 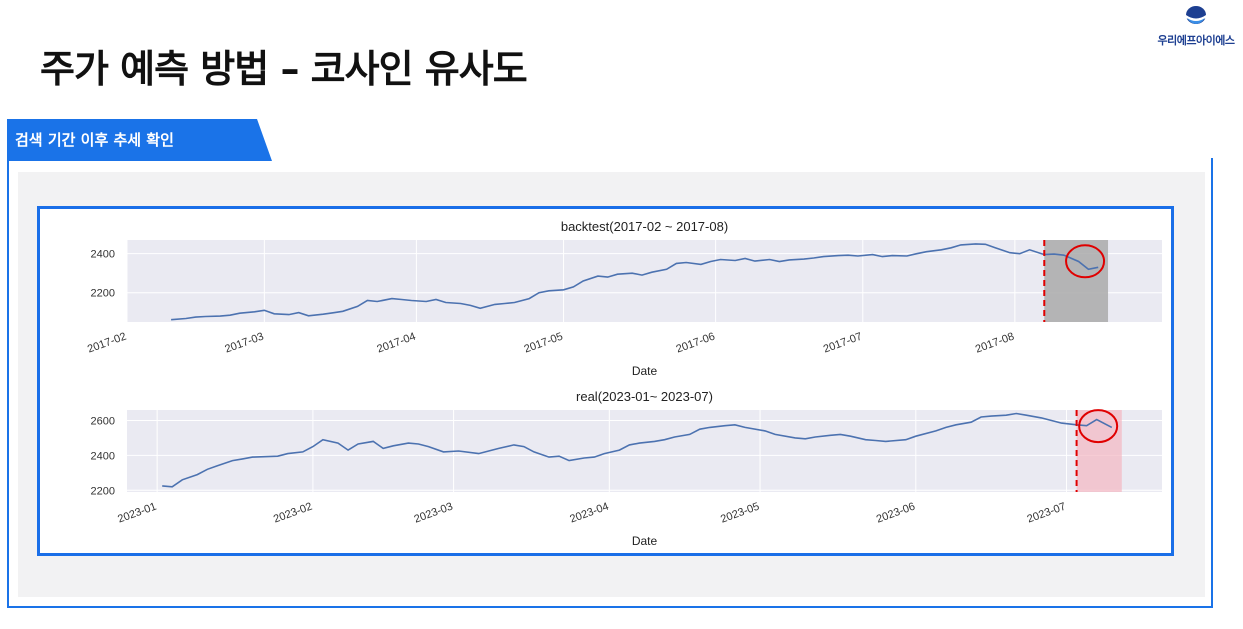 What do you see at coordinates (843, 343) in the screenshot?
I see `x-tick-label: 2017-07` at bounding box center [843, 343].